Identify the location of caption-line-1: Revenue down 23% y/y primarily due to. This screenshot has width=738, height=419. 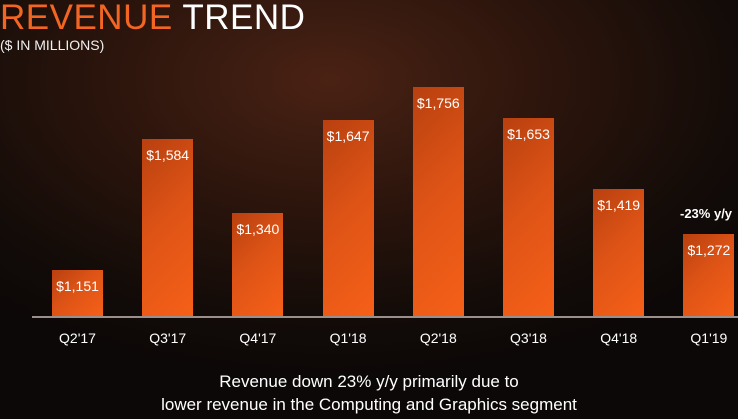
(369, 381).